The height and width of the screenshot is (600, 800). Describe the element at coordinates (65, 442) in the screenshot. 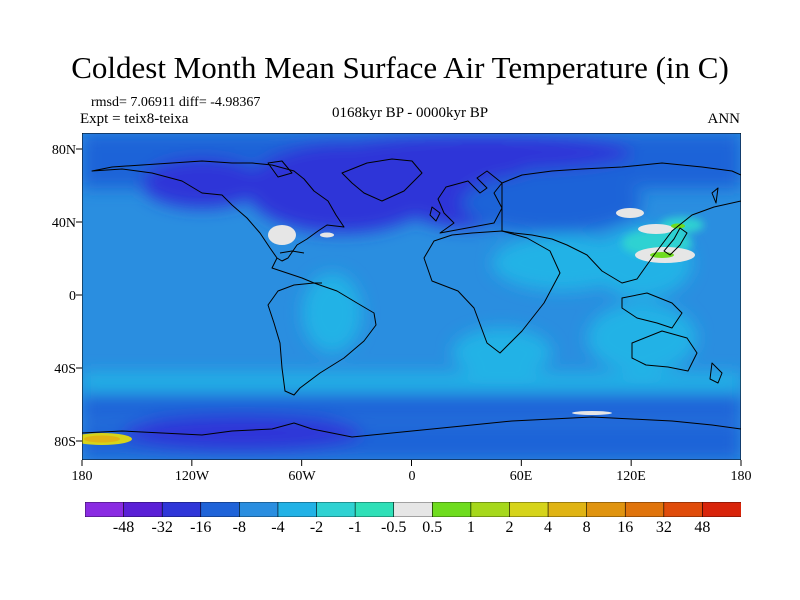

I see `y-tick-label: 80S` at that location.